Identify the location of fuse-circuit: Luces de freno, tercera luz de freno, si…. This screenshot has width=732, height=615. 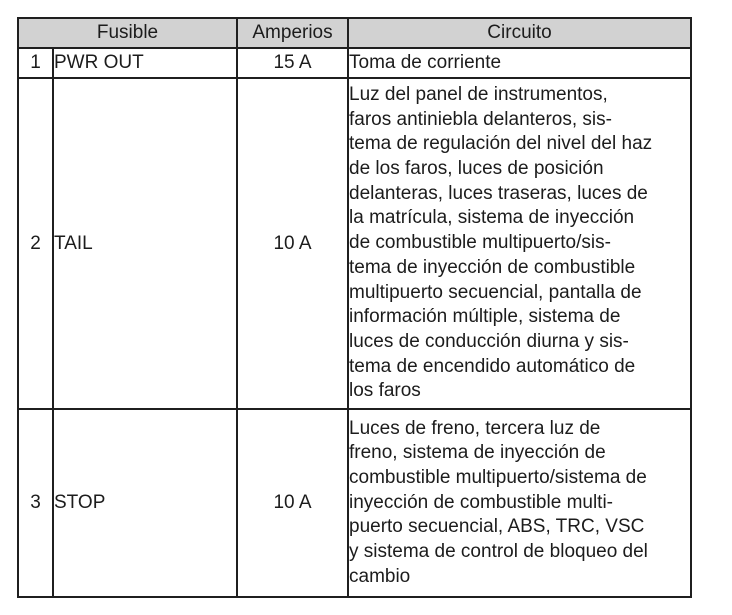
(519, 503).